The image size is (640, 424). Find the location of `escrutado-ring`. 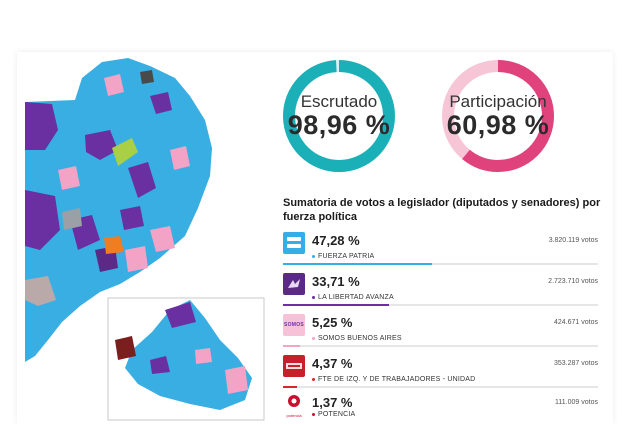

escrutado-ring is located at coordinates (339, 116).